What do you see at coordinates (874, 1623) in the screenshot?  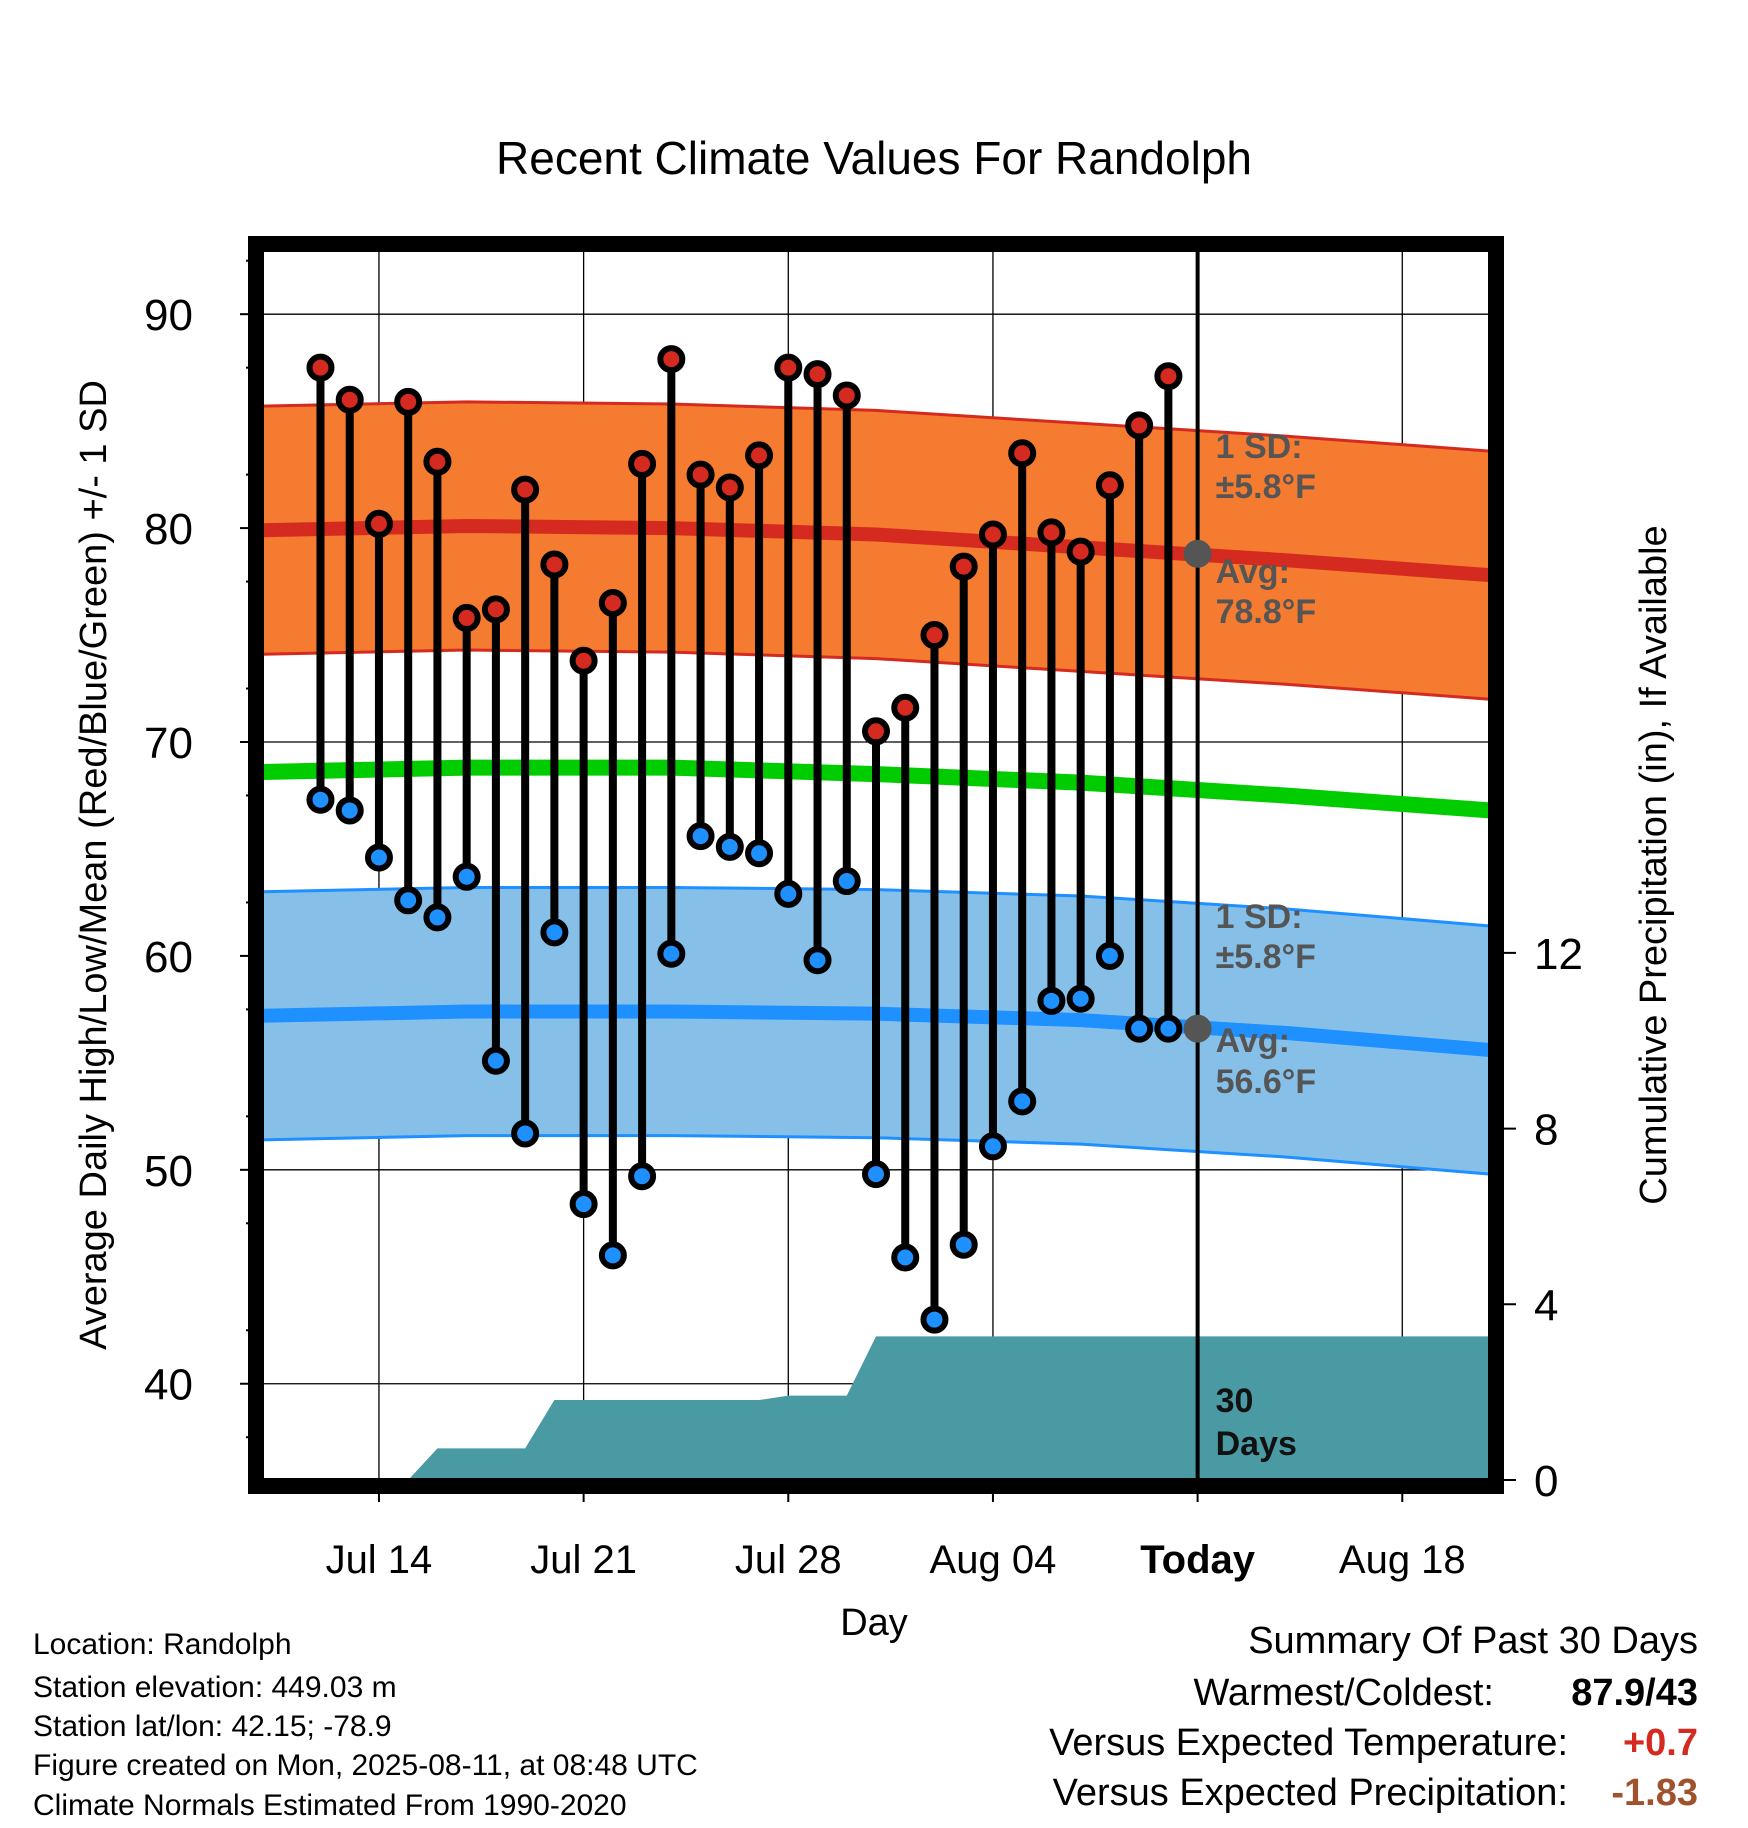 I see `x-axis-label: Day` at bounding box center [874, 1623].